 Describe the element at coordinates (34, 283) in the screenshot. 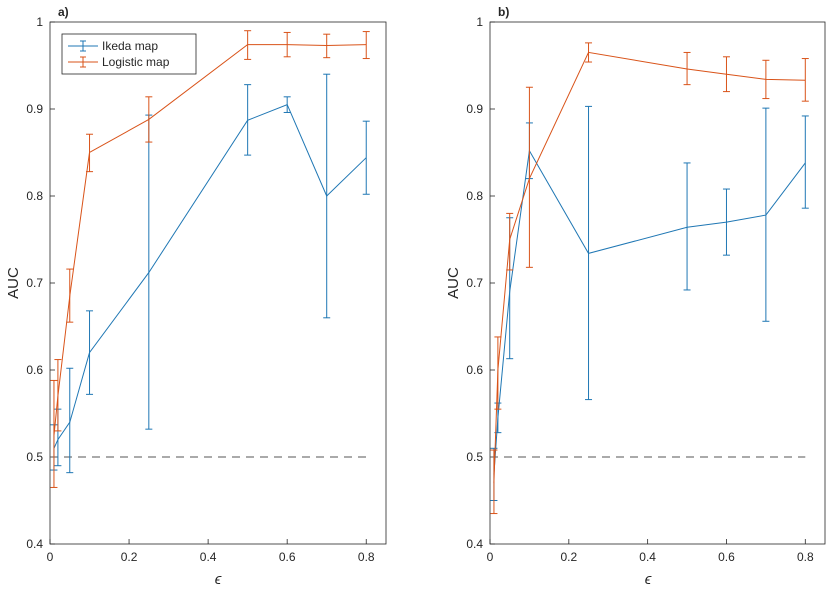

I see `y-tick-label-a: 0.7` at that location.